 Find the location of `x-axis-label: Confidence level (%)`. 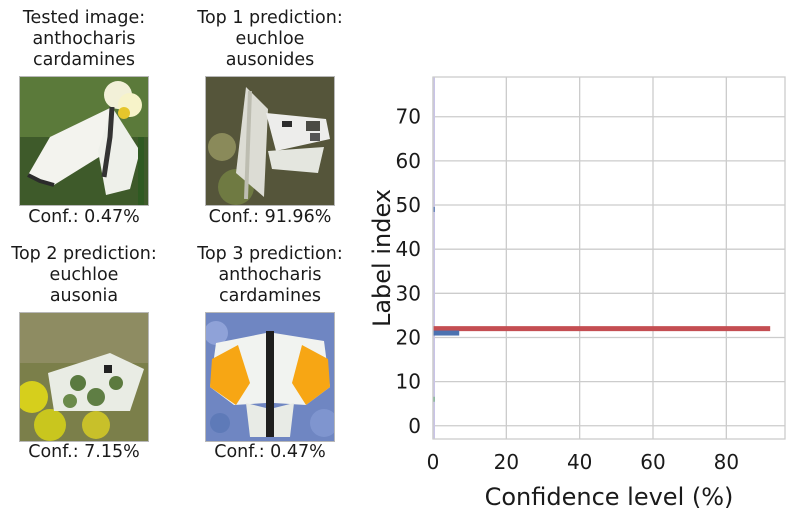

x-axis-label: Confidence level (%) is located at coordinates (609, 497).